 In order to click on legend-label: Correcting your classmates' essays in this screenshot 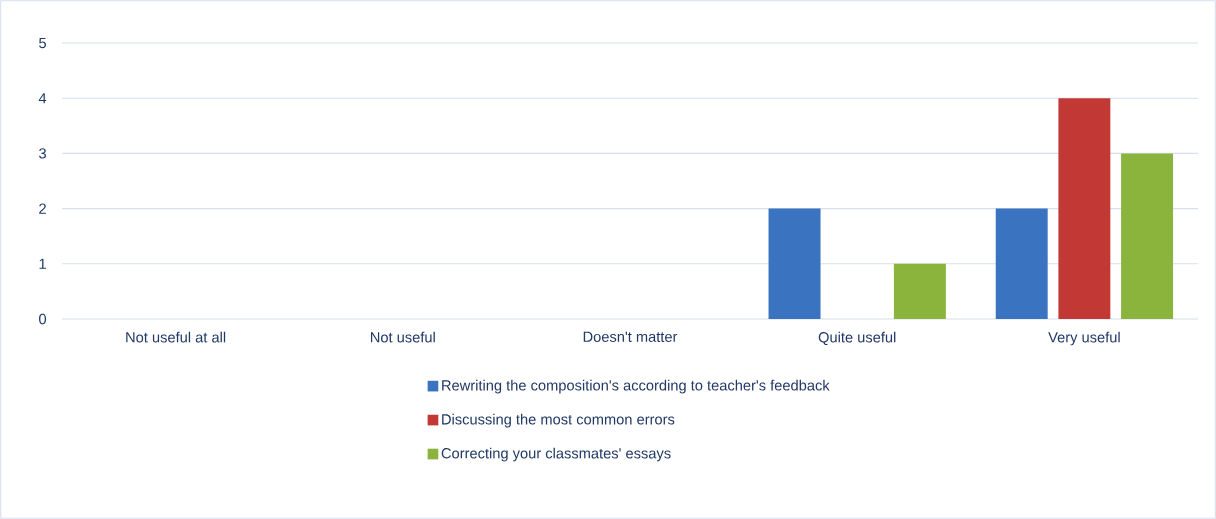, I will do `click(556, 454)`.